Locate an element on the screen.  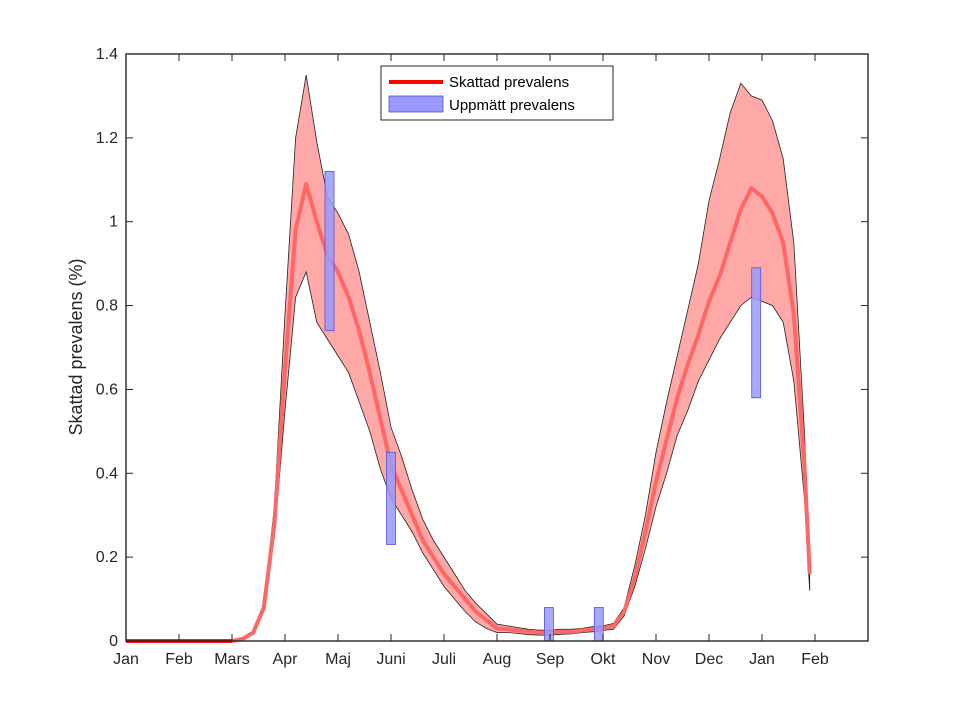
y-tick-label: 1.2 is located at coordinates (107, 138).